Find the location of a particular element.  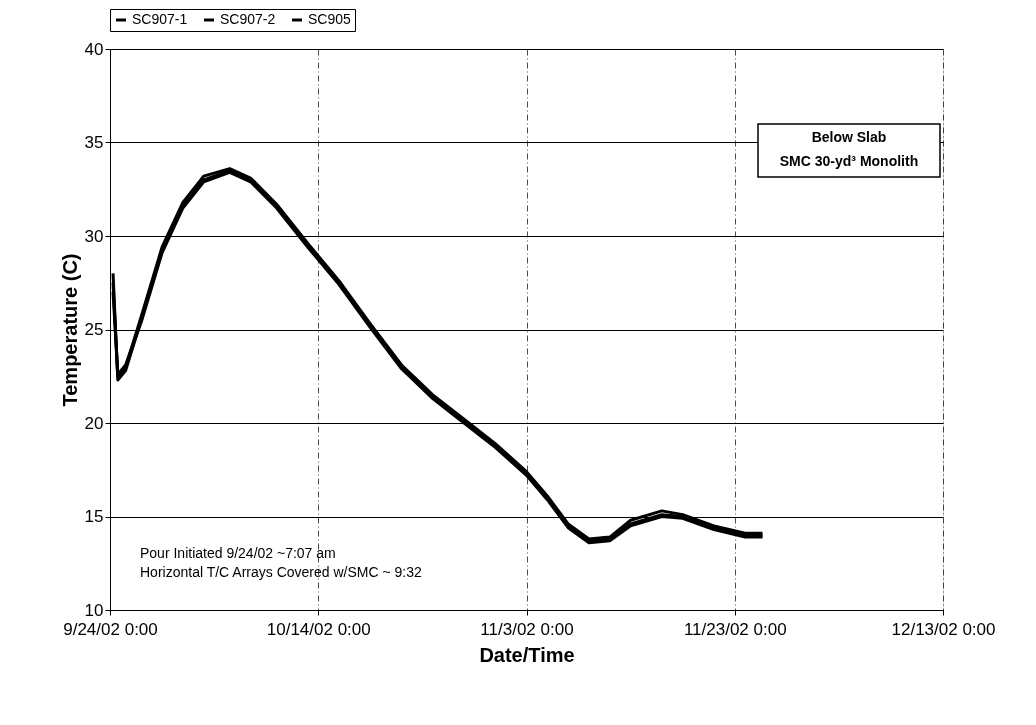

x-tick-label: 11/3/02 0:00 is located at coordinates (527, 629).